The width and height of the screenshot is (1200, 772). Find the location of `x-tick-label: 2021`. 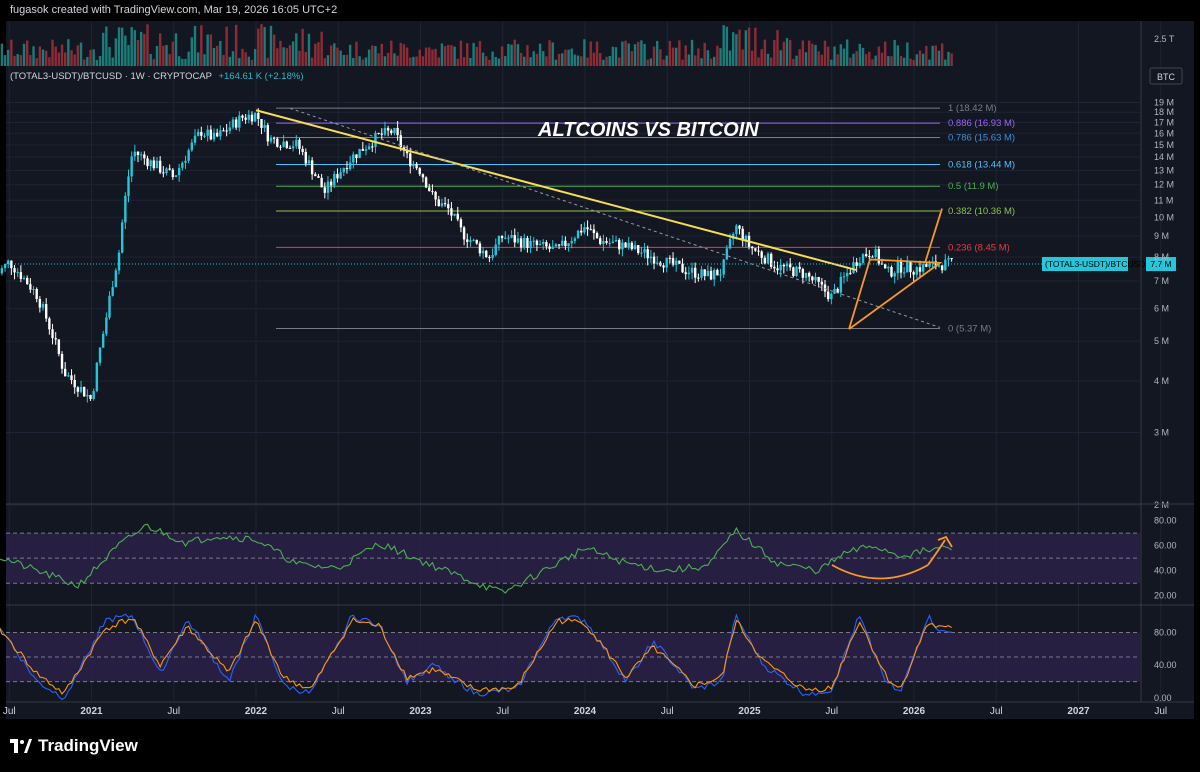

x-tick-label: 2021 is located at coordinates (91, 711).